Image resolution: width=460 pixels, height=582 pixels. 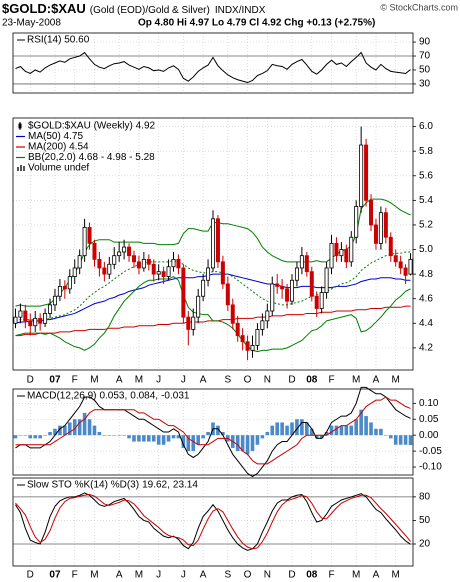 What do you see at coordinates (426, 175) in the screenshot?
I see `y-tick-label: 5.6` at bounding box center [426, 175].